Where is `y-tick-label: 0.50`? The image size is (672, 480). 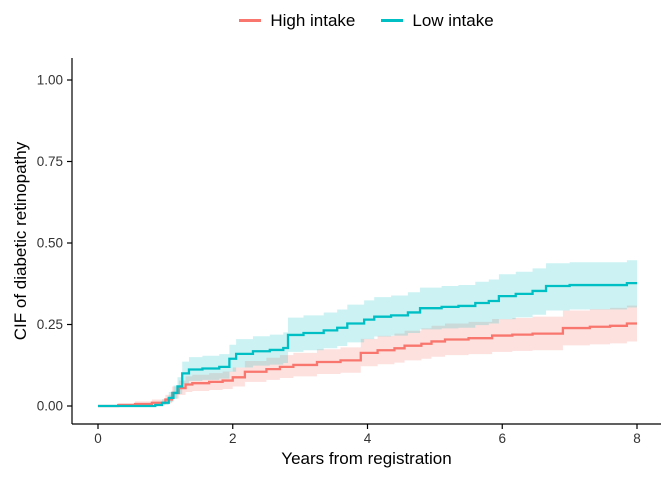
y-tick-label: 0.50 is located at coordinates (50, 243).